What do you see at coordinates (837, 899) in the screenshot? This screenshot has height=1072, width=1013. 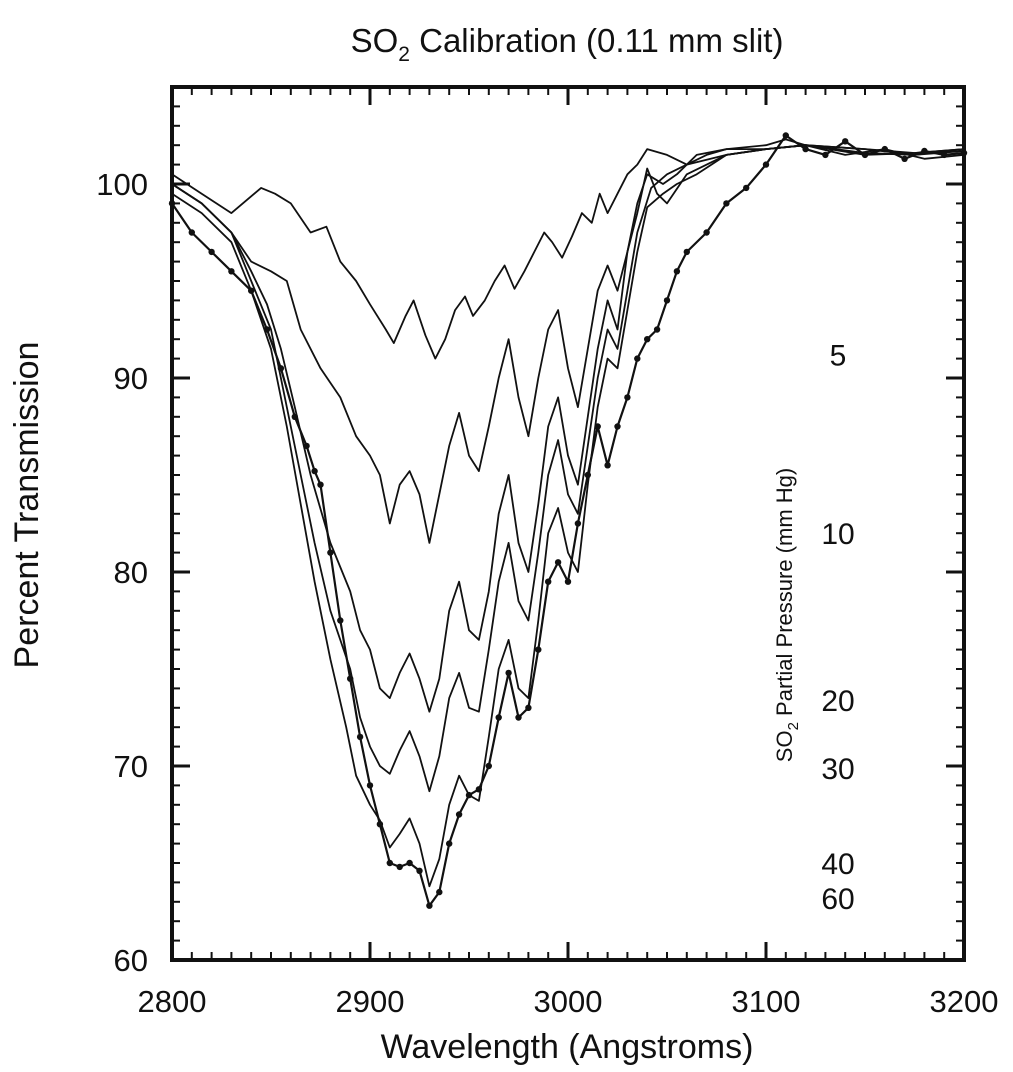 I see `pressure-label: 60` at bounding box center [837, 899].